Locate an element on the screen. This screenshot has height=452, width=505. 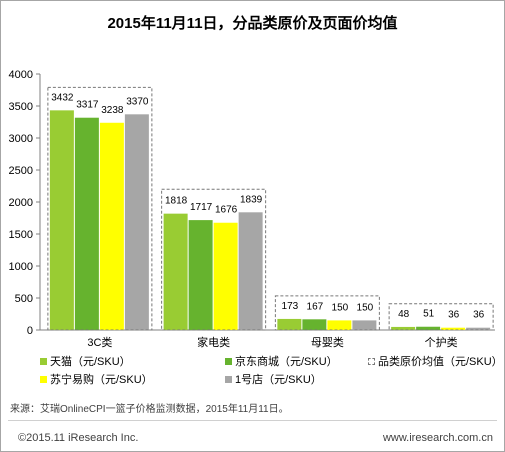
legend-item-suning: 苏宁易购（元/SKU） is located at coordinates (96, 379).